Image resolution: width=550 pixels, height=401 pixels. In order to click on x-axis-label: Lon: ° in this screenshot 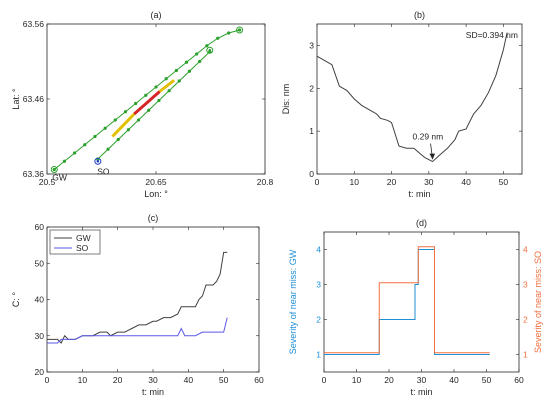, I will do `click(156, 194)`.